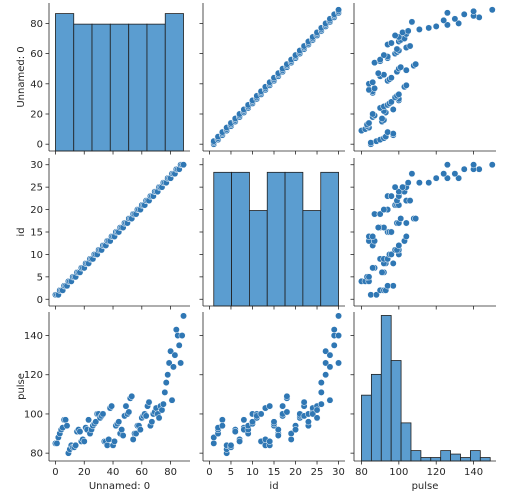 Image resolution: width=511 pixels, height=497 pixels. I want to click on x-tick-label: 60, so click(141, 472).